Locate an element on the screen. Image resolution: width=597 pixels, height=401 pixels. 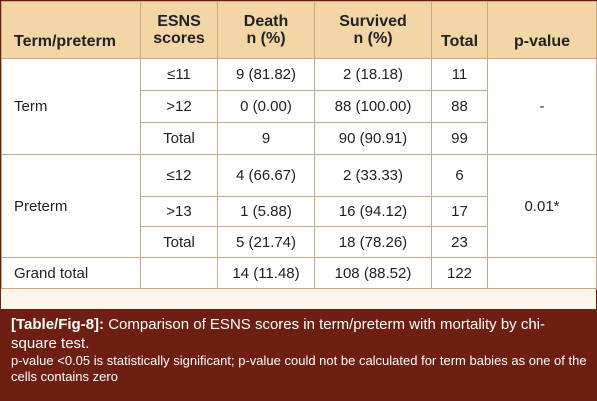
death-cell: 4 (66.67) is located at coordinates (266, 175).